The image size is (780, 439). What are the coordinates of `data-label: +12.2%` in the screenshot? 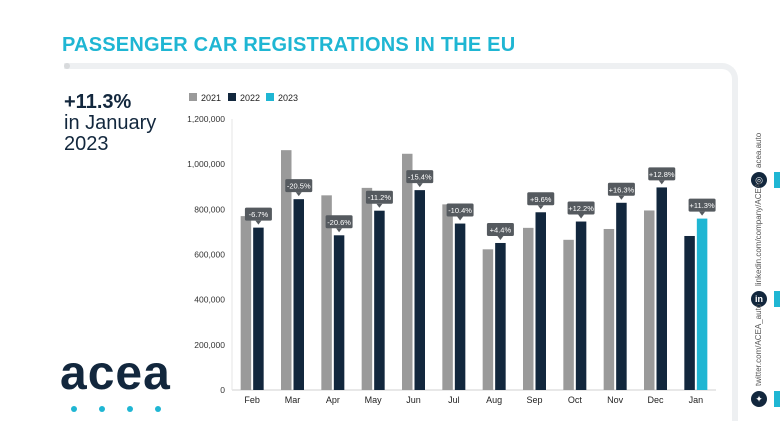 It's located at (581, 208).